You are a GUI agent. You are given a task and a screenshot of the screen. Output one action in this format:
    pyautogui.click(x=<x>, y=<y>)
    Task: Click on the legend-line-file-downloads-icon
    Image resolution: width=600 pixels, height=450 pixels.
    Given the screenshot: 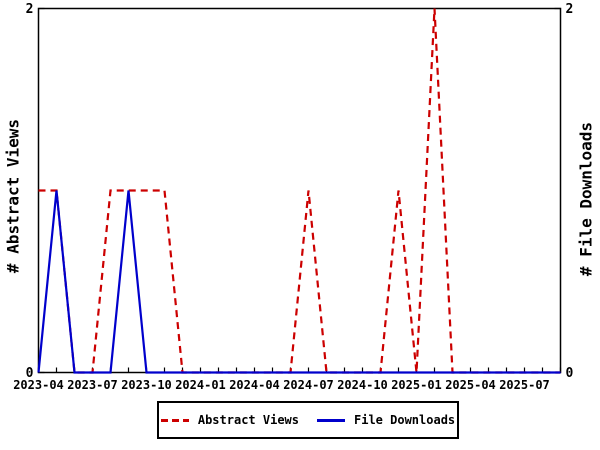 What is the action you would take?
    pyautogui.click(x=331, y=420)
    